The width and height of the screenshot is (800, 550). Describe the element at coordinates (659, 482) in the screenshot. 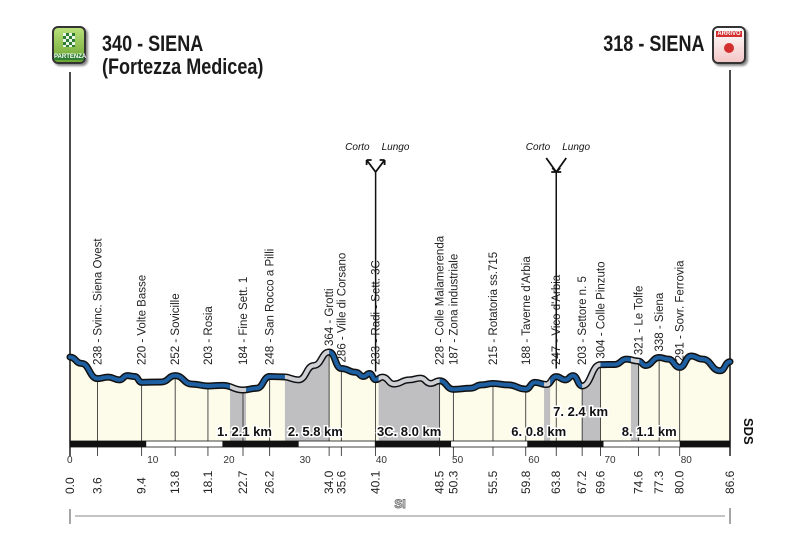

I see `km-label: 77.3` at that location.